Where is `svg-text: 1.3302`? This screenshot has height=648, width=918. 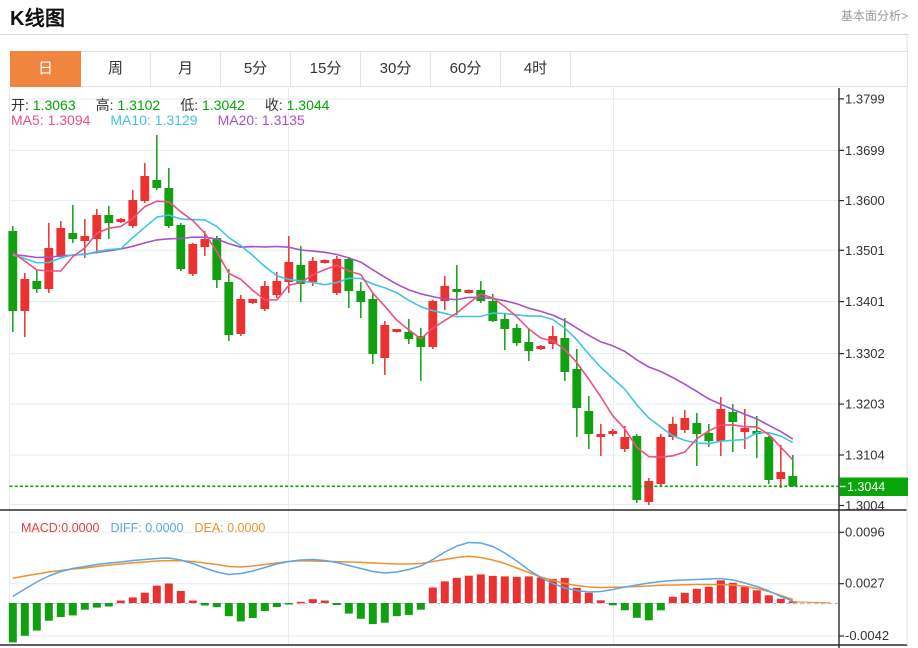
svg-text: 1.3302 is located at coordinates (865, 353).